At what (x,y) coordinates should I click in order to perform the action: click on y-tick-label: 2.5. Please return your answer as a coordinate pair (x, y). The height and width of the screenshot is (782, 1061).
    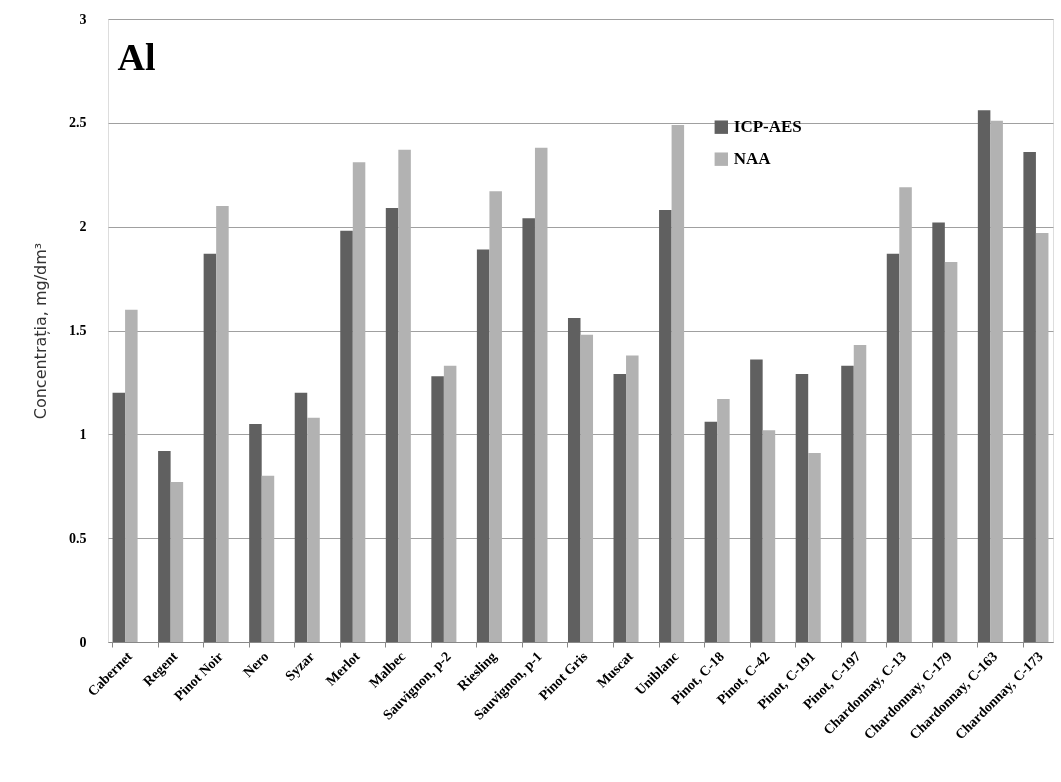
    Looking at the image, I should click on (78, 123).